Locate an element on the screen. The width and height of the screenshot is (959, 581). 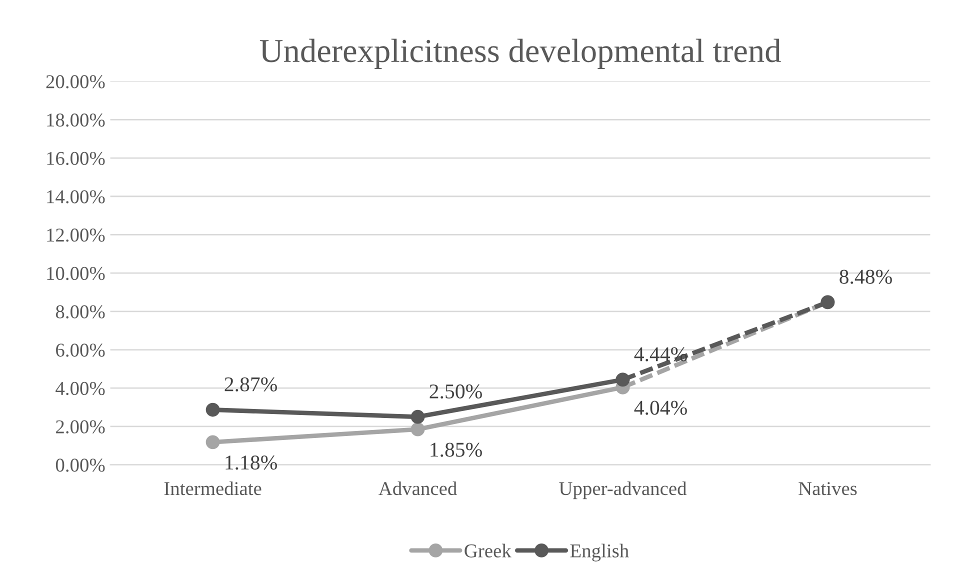
y-tick-label: 6.00% is located at coordinates (80, 350).